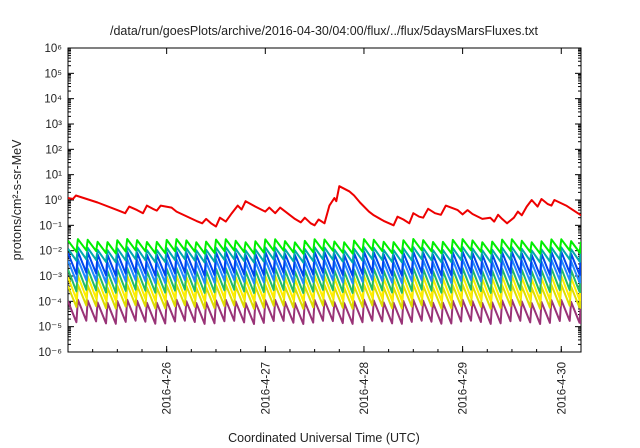  I want to click on x-tick-label: 2016-4-27, so click(266, 388).